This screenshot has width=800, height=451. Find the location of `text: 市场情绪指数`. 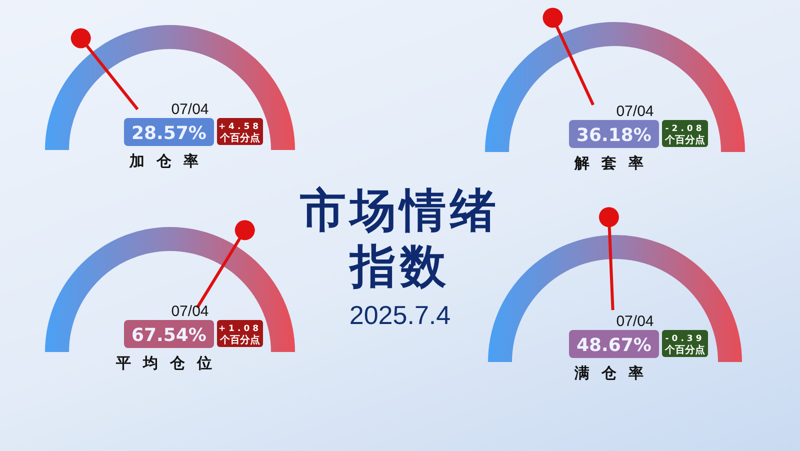

text: 市场情绪指数 is located at coordinates (400, 238).